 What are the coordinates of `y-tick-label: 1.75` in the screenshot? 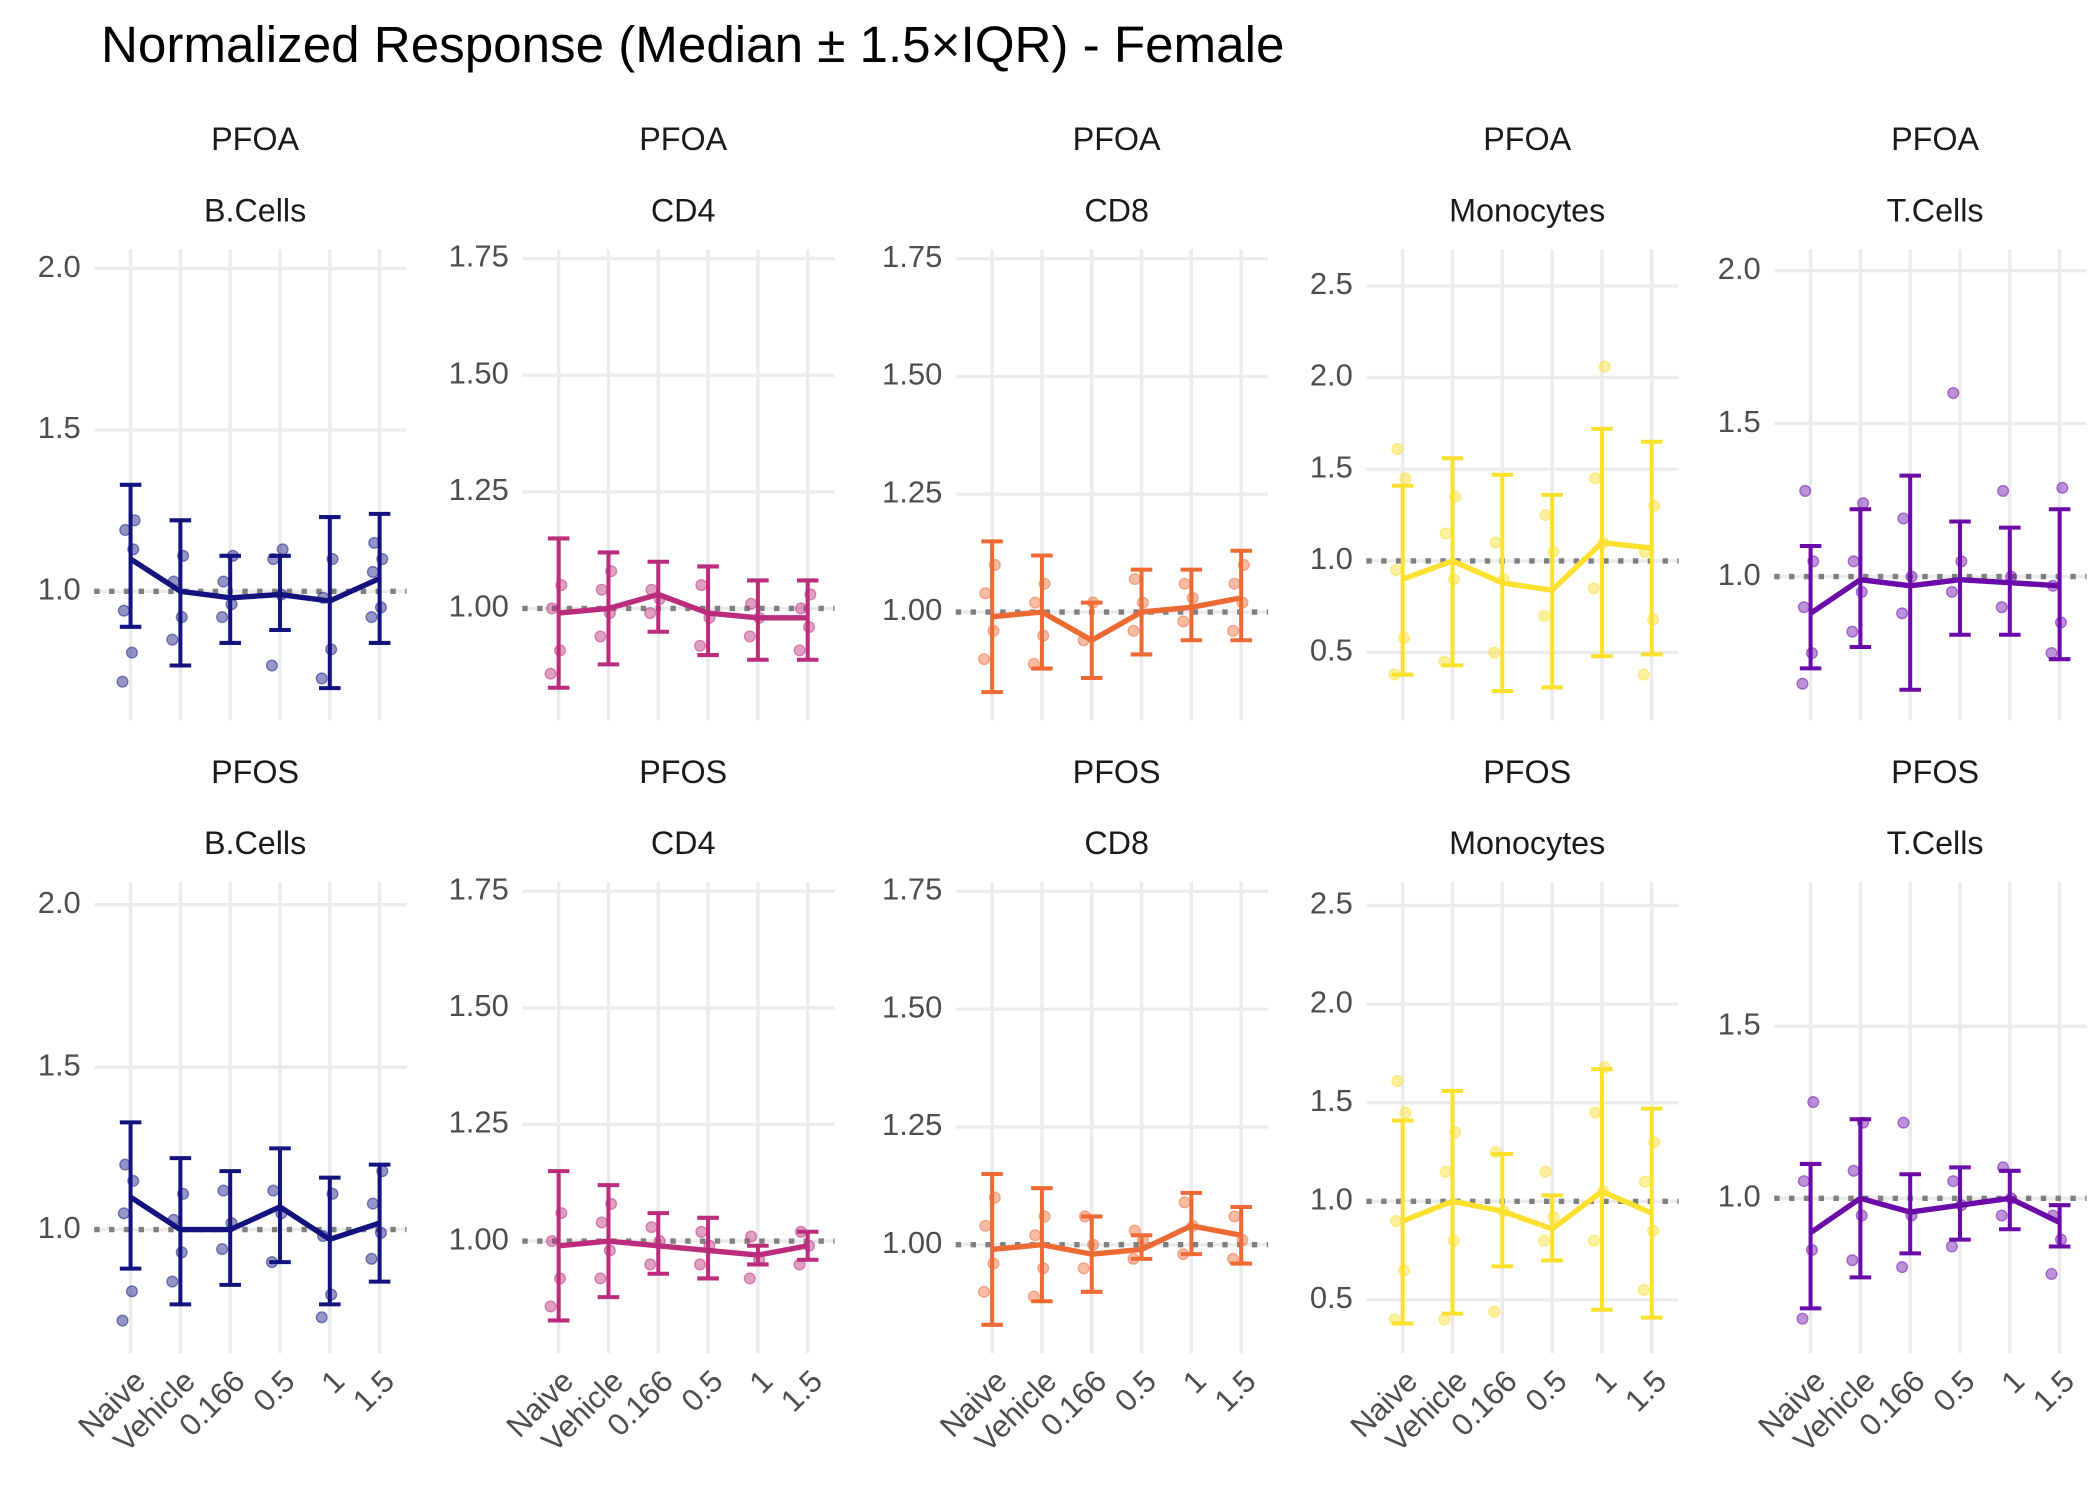 It's located at (479, 888).